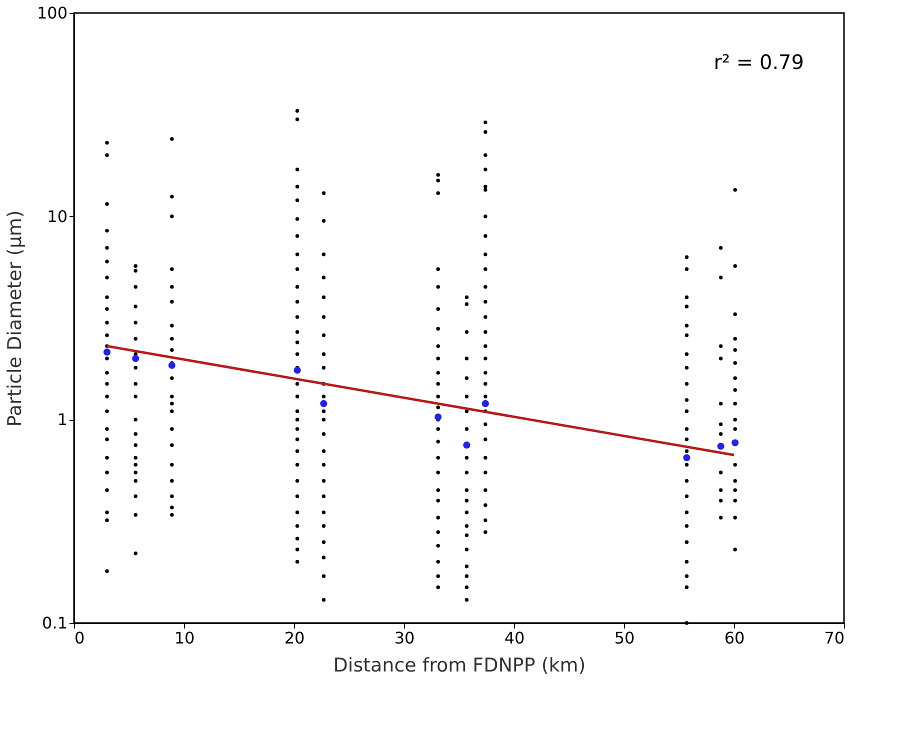 The image size is (911, 734). I want to click on x-tick-label: 40, so click(514, 638).